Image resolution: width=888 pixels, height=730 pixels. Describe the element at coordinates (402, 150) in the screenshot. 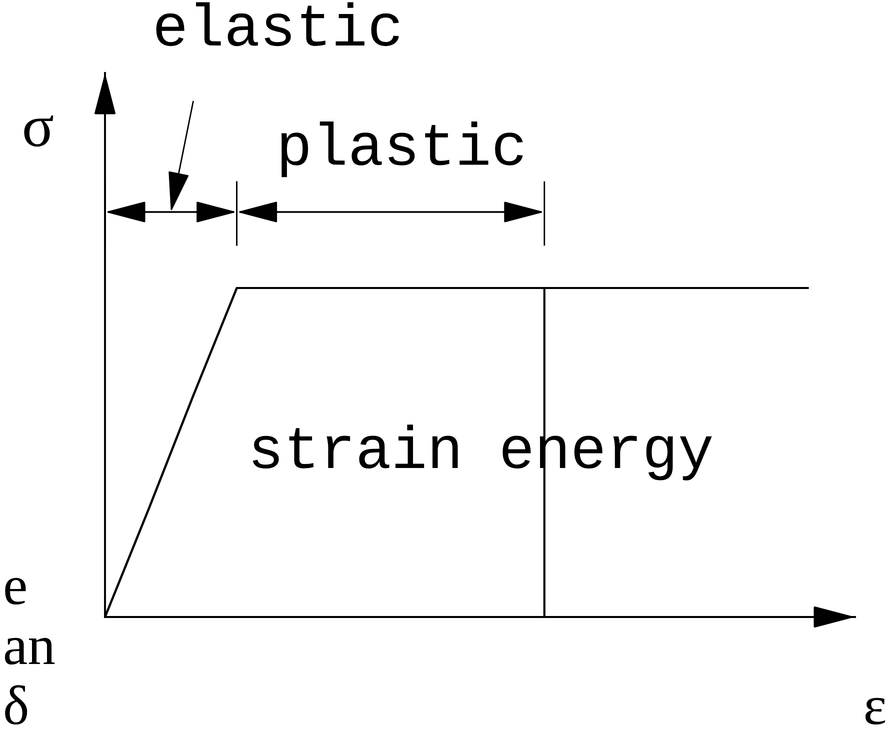

I see `text: plastic` at that location.